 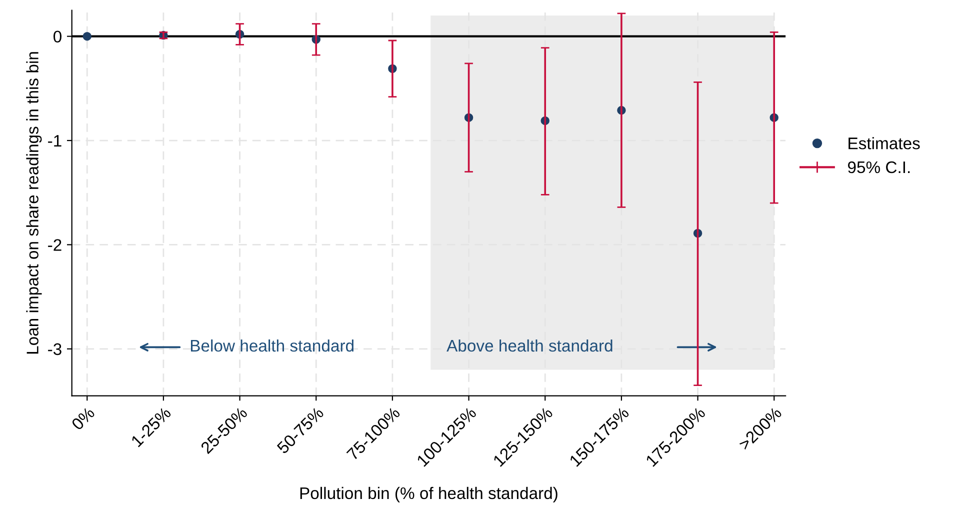 What do you see at coordinates (55, 349) in the screenshot?
I see `y-tick-label: -3` at bounding box center [55, 349].